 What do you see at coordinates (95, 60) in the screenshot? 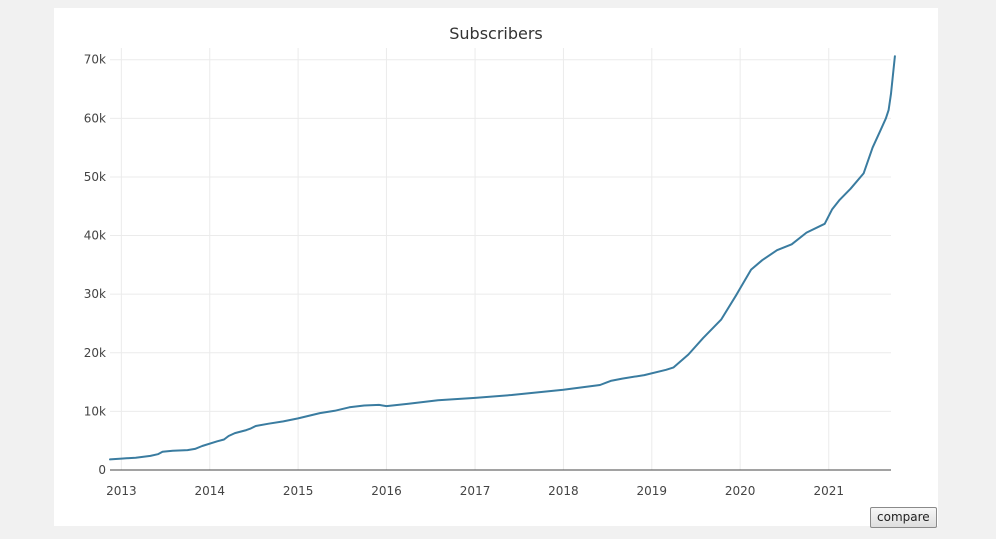
I see `y-tick-label: 70k` at bounding box center [95, 60].